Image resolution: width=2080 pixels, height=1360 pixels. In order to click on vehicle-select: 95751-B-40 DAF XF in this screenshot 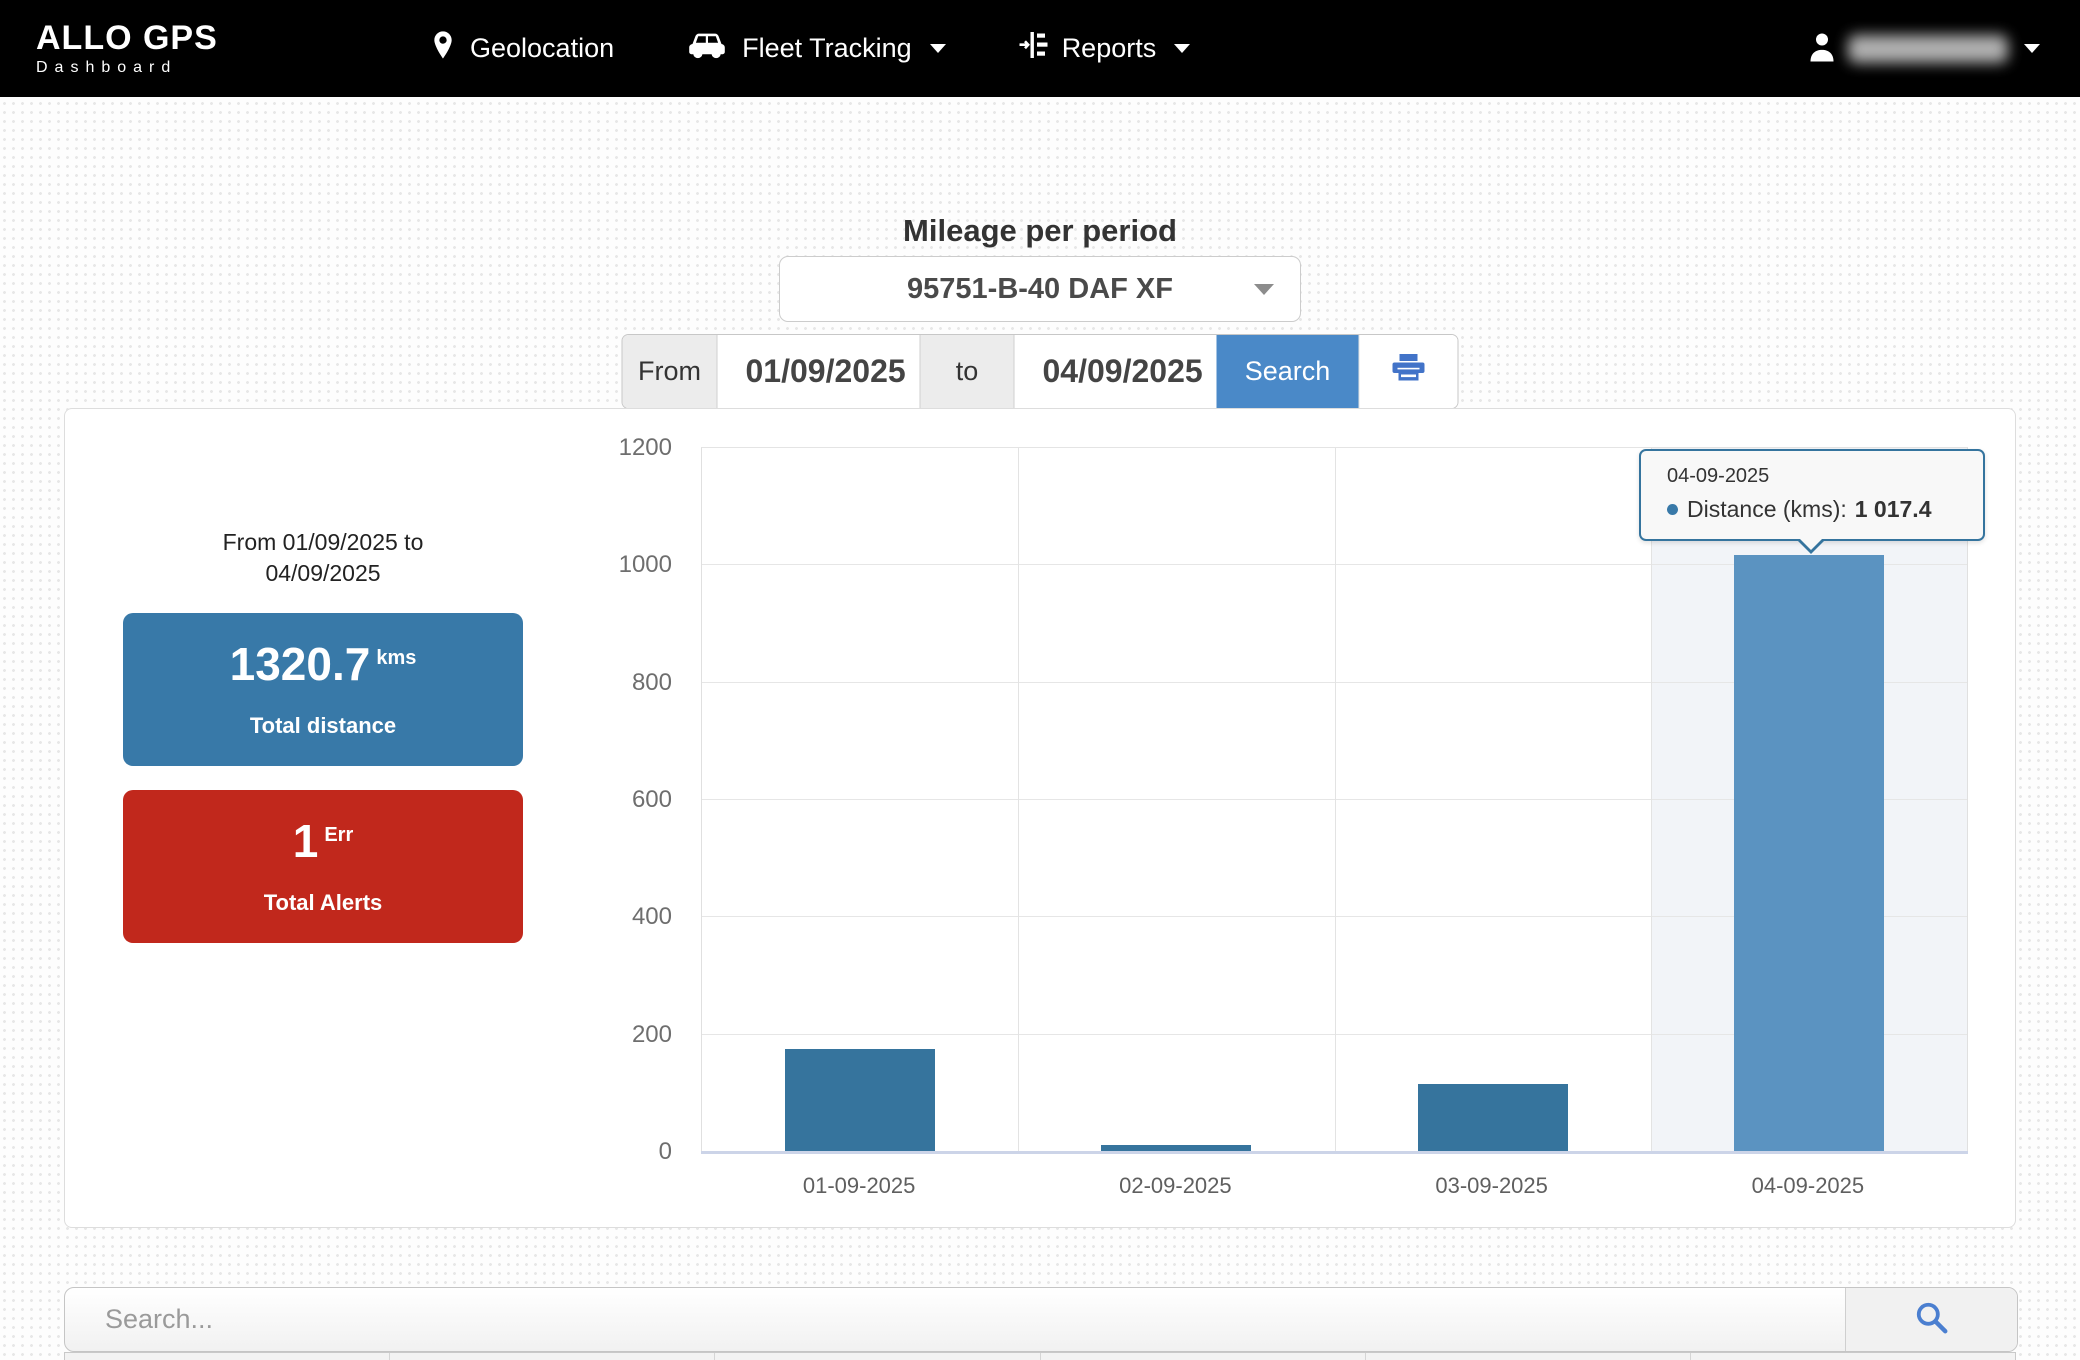, I will do `click(1040, 289)`.